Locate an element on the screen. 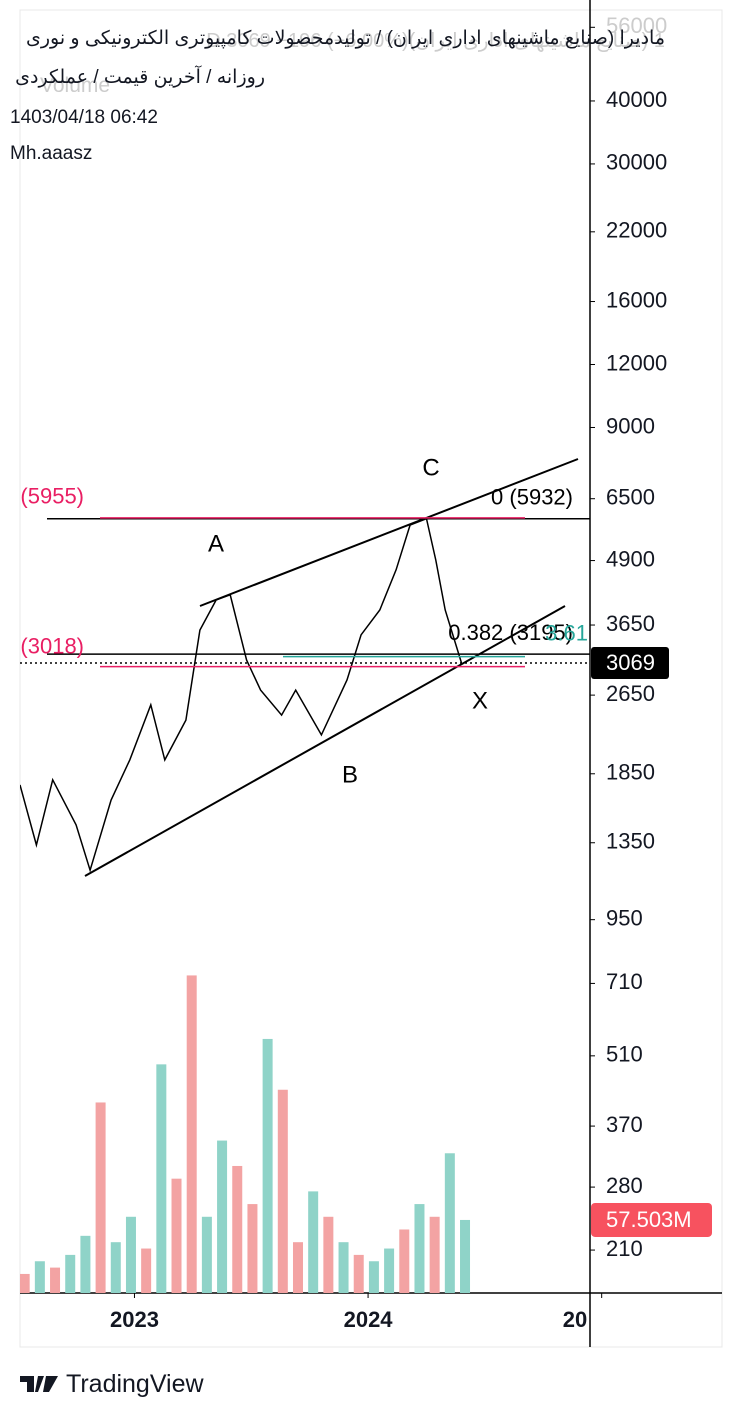 The width and height of the screenshot is (742, 1418). author: Mh.aaasz is located at coordinates (51, 153).